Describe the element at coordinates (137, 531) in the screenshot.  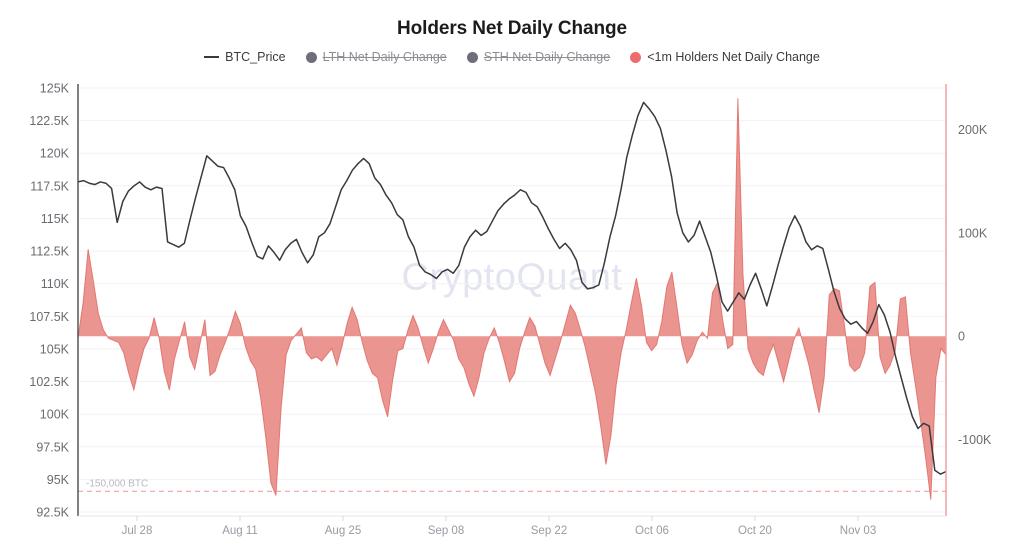
I see `x-axis-tick-label: Jul 28` at that location.